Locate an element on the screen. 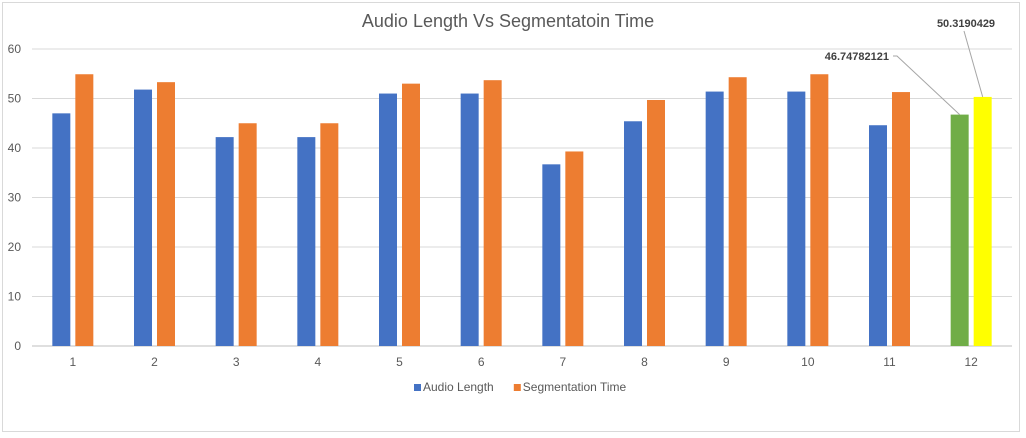 This screenshot has width=1026, height=438. data-label: 46.74782121 is located at coordinates (857, 57).